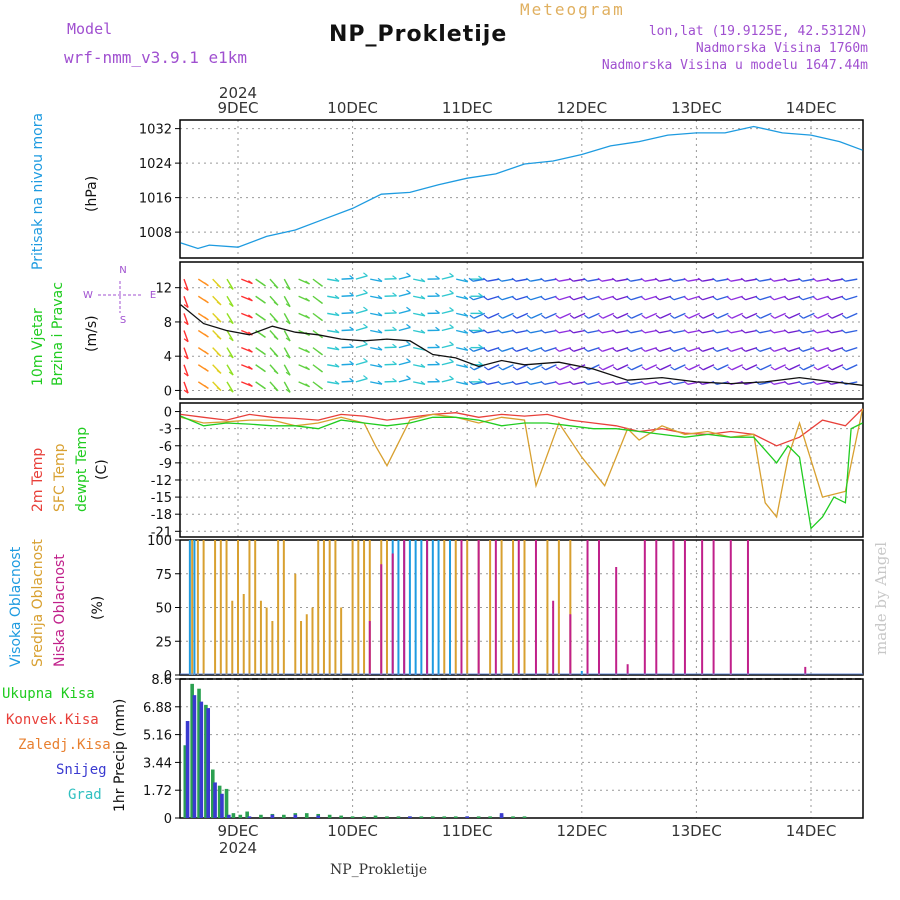  What do you see at coordinates (168, 391) in the screenshot?
I see `y-tick-label: 0` at bounding box center [168, 391].